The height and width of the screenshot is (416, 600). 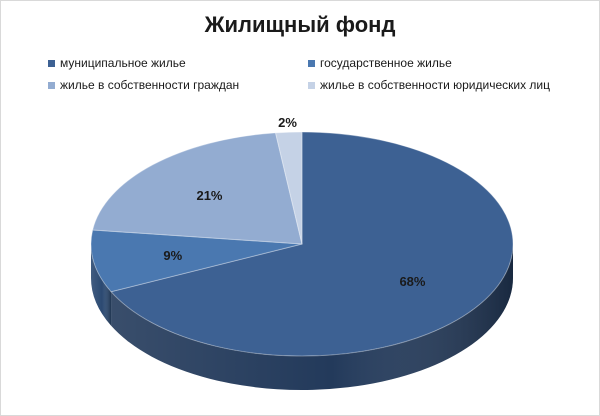 What do you see at coordinates (101, 285) in the screenshot?
I see `slice-state-side-shade` at bounding box center [101, 285].